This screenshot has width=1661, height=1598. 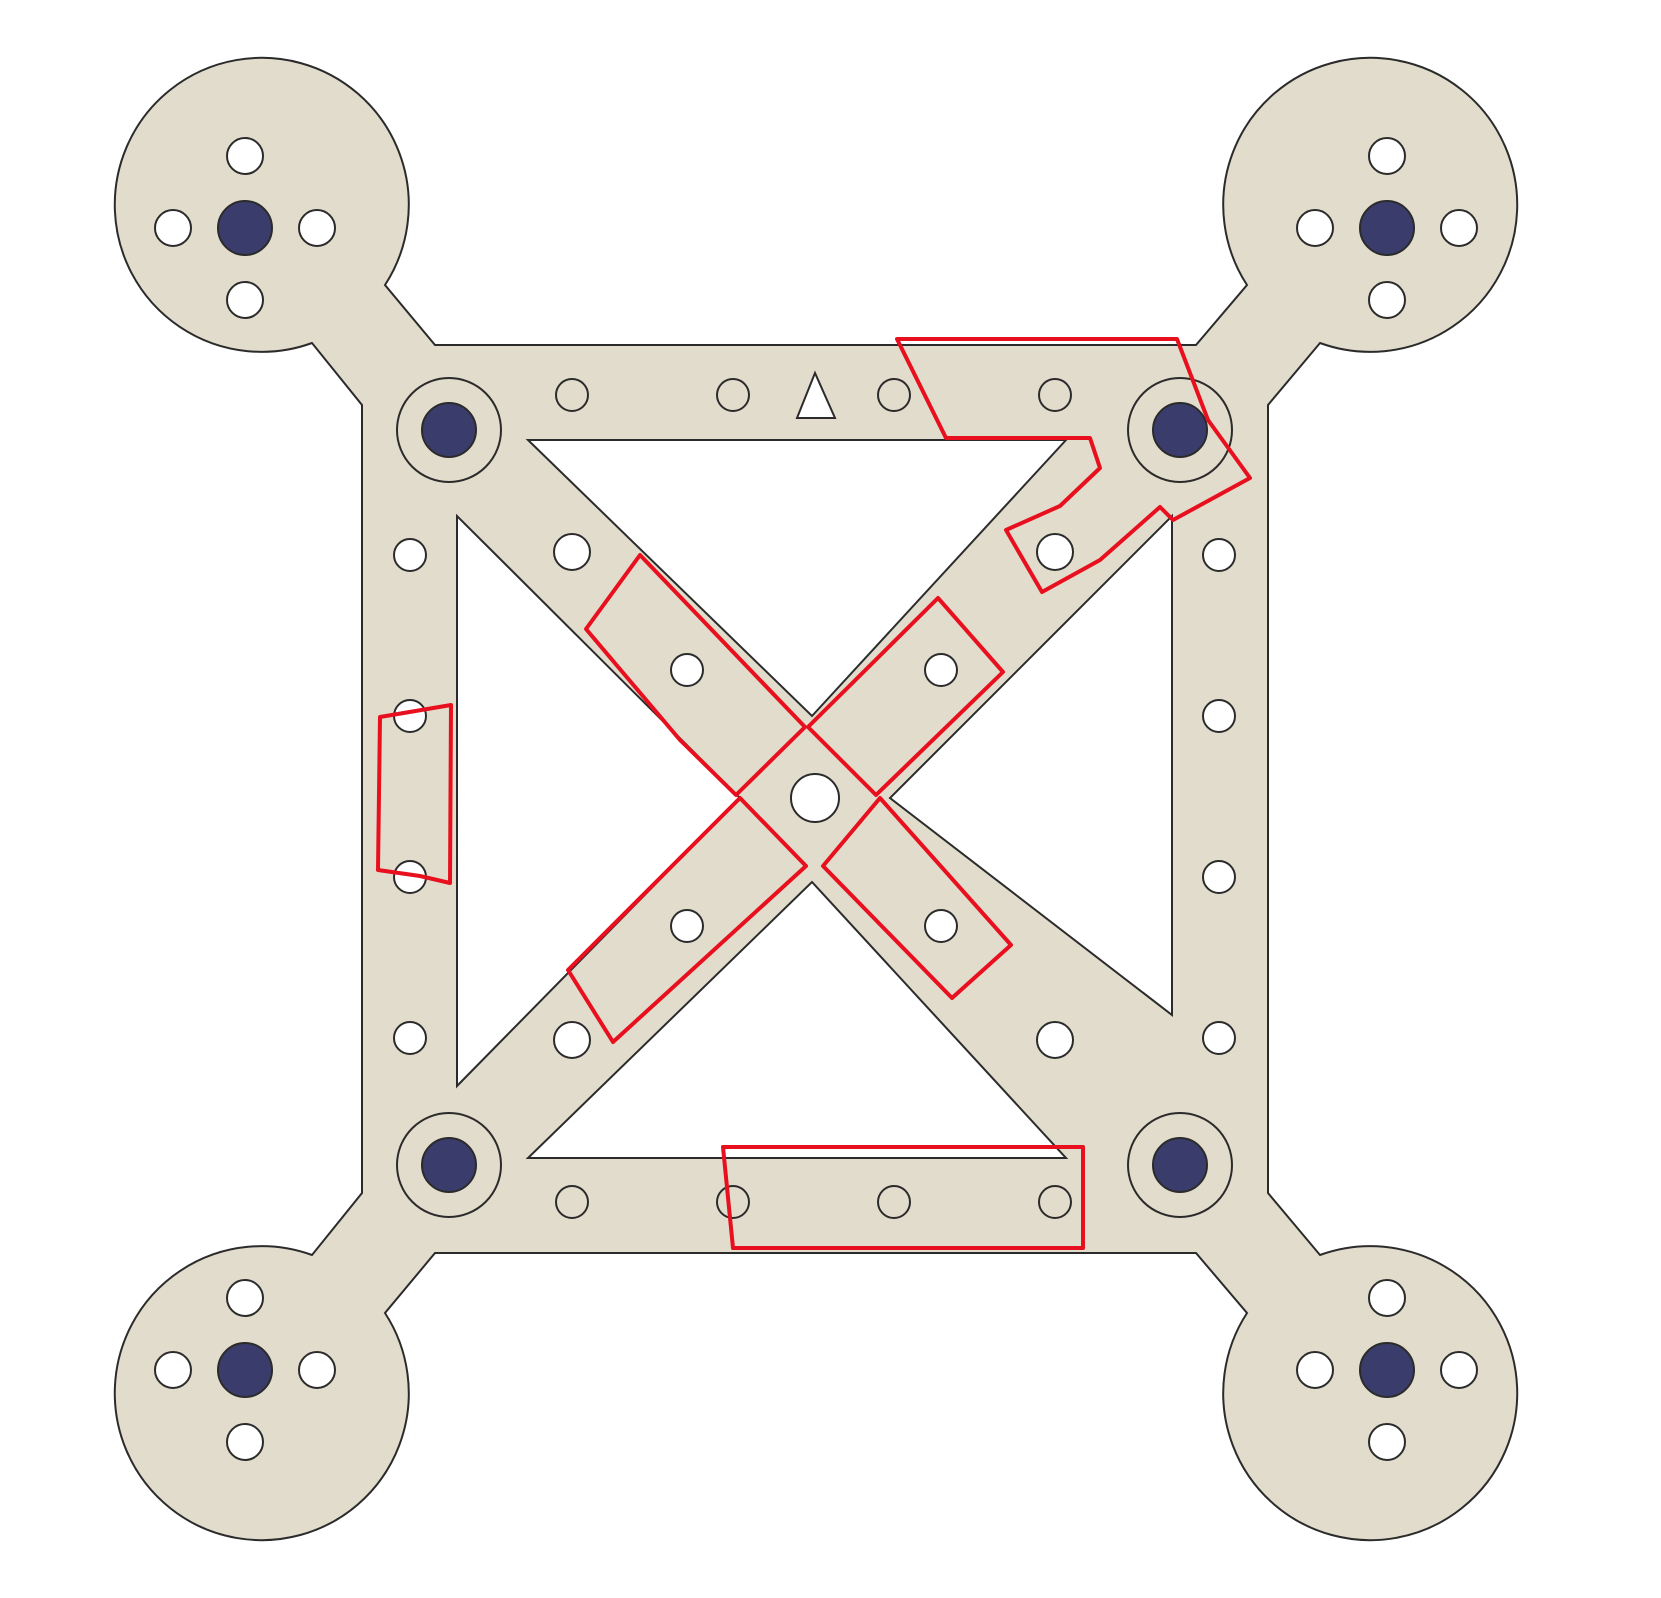 What do you see at coordinates (1387, 156) in the screenshot?
I see `motor-mount-hole-top-right-n` at bounding box center [1387, 156].